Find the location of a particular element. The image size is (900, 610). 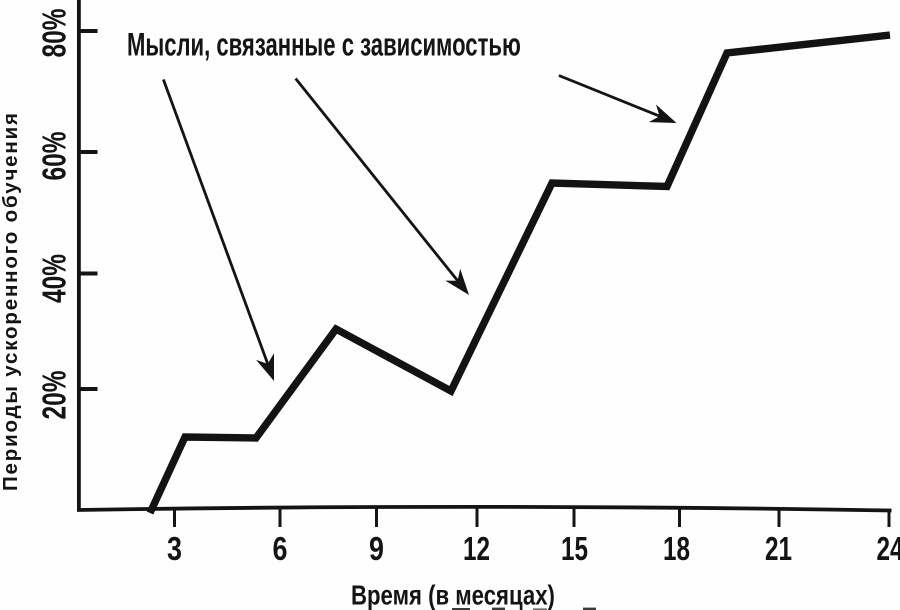

svg-text: 21 is located at coordinates (778, 550).